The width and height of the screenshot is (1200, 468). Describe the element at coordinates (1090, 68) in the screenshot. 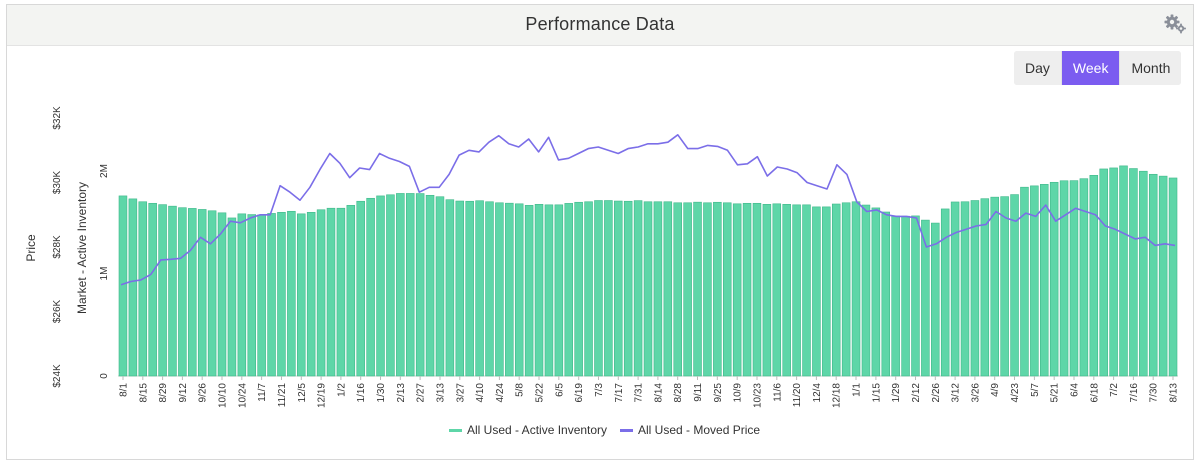

I see `week-button: Week` at that location.